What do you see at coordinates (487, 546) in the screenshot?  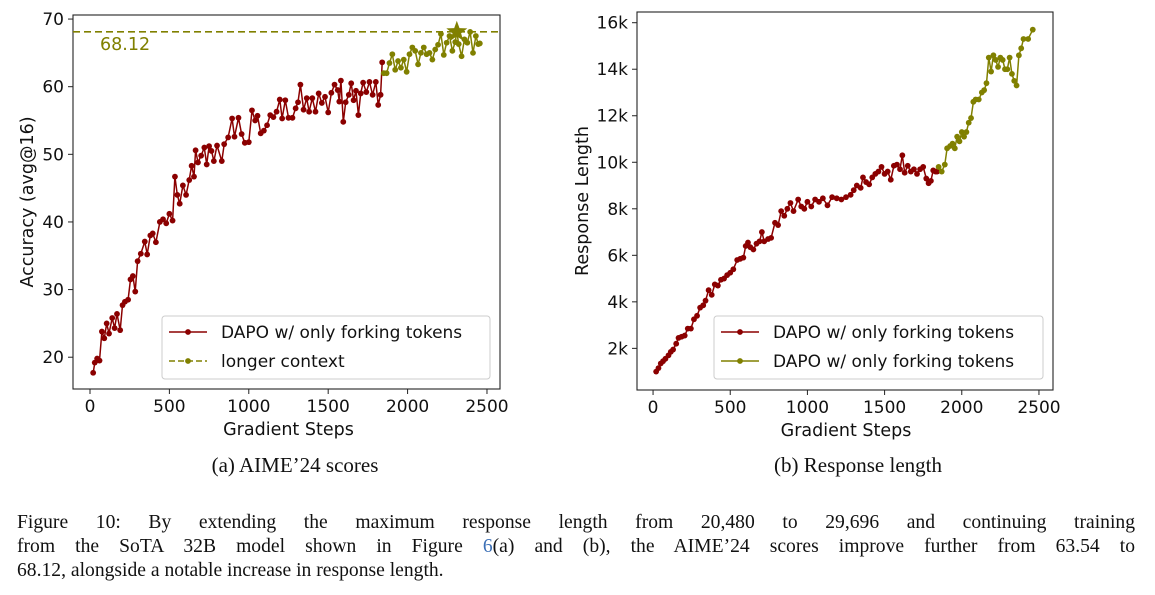 I see `figure-reference-link: 6` at bounding box center [487, 546].